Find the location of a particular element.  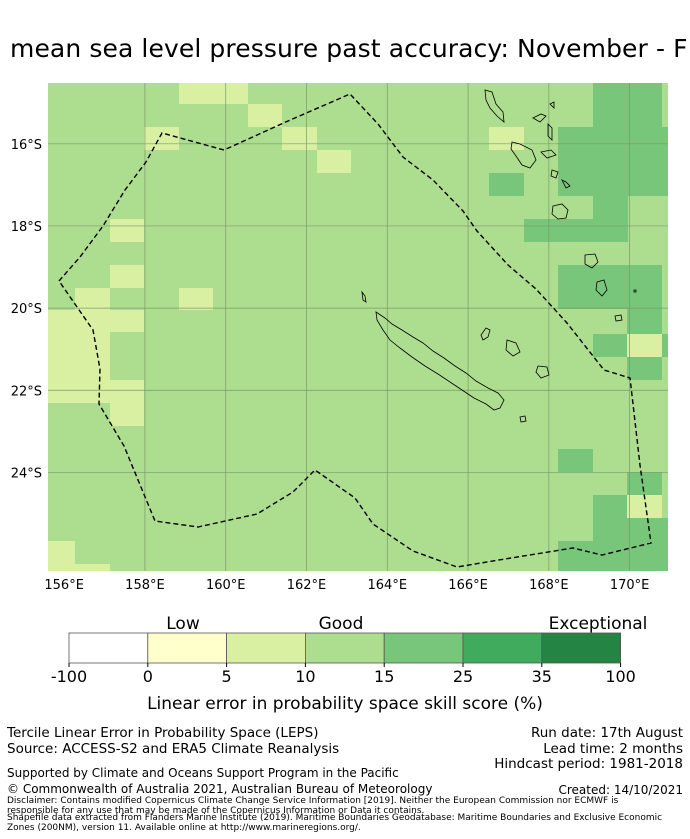

efate-island is located at coordinates (560, 211).